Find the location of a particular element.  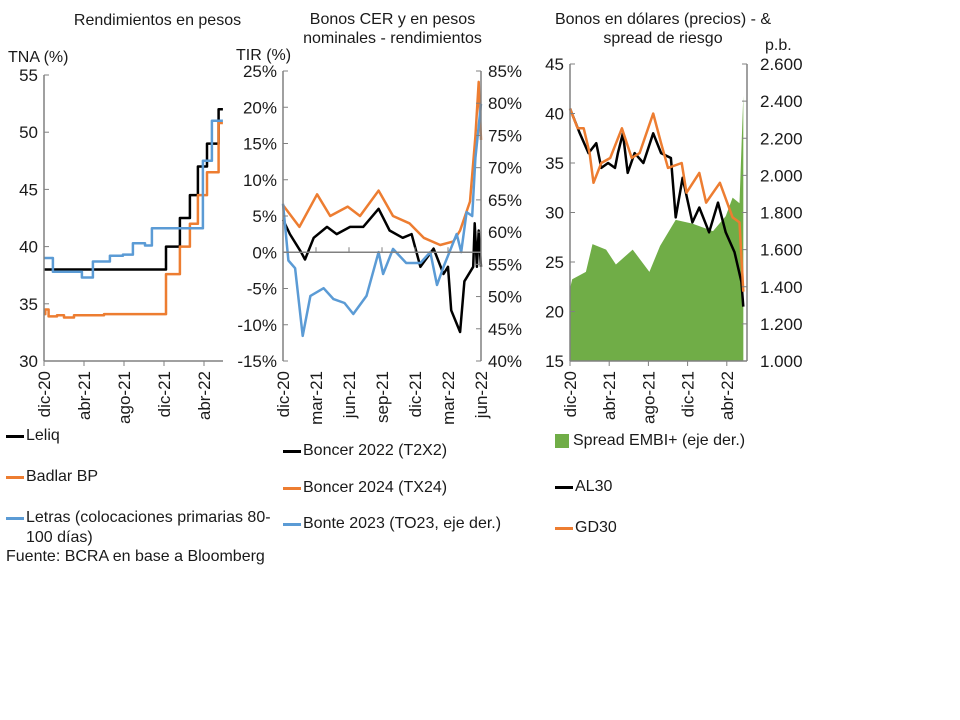

panel1-title: Rendimientos en pesos is located at coordinates (157, 20).